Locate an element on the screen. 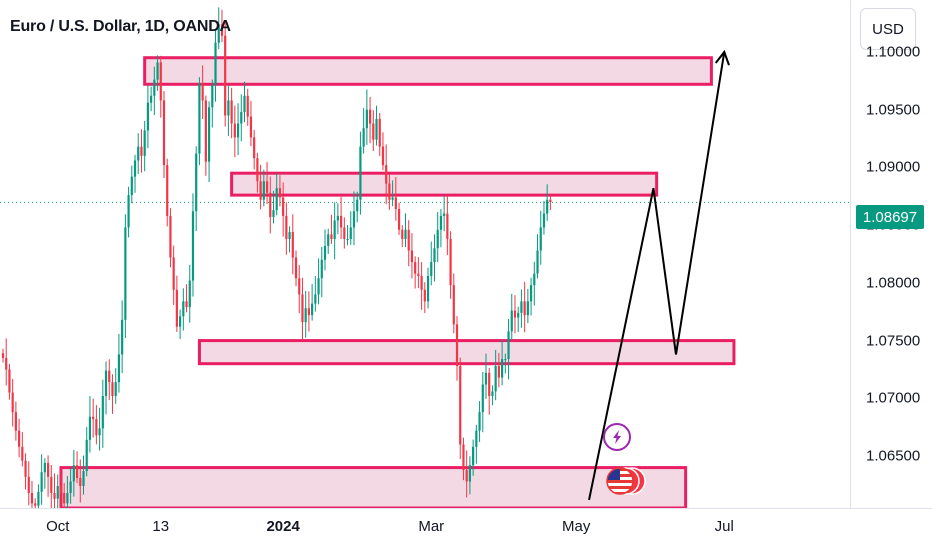 The image size is (932, 550). price-tick-label: 1.06500 is located at coordinates (893, 456).